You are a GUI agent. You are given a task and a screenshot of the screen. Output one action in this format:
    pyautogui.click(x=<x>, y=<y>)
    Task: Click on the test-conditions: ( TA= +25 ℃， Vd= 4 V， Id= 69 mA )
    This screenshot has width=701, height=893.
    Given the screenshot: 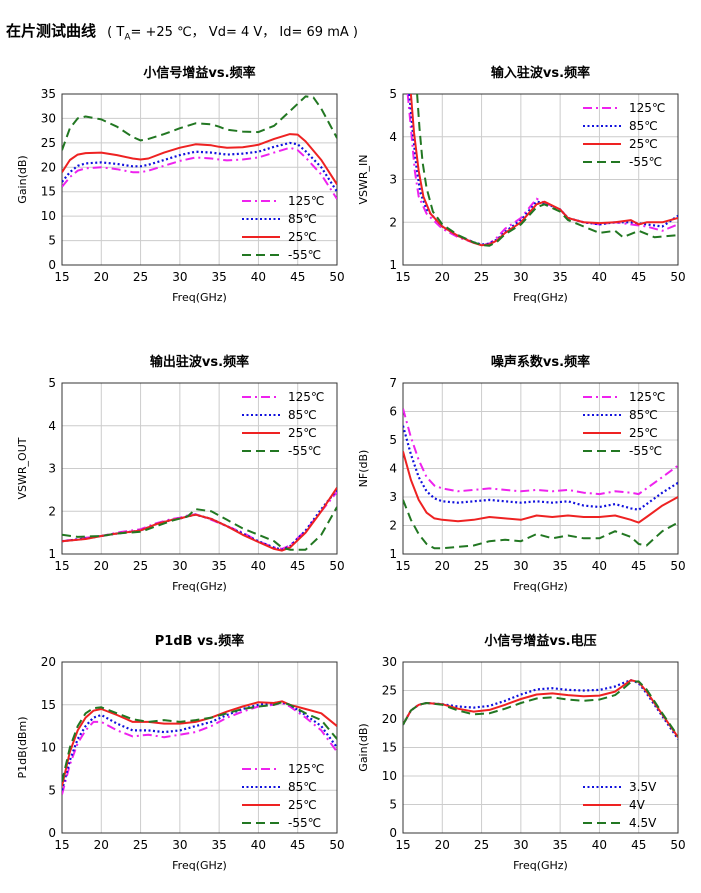 What is the action you would take?
    pyautogui.click(x=232, y=34)
    